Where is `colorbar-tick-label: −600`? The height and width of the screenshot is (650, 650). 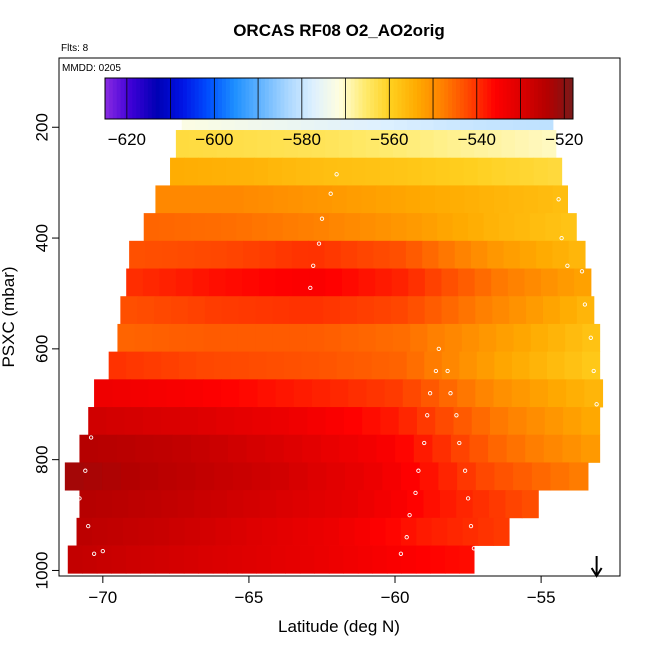
colorbar-tick-label: −600 is located at coordinates (214, 139).